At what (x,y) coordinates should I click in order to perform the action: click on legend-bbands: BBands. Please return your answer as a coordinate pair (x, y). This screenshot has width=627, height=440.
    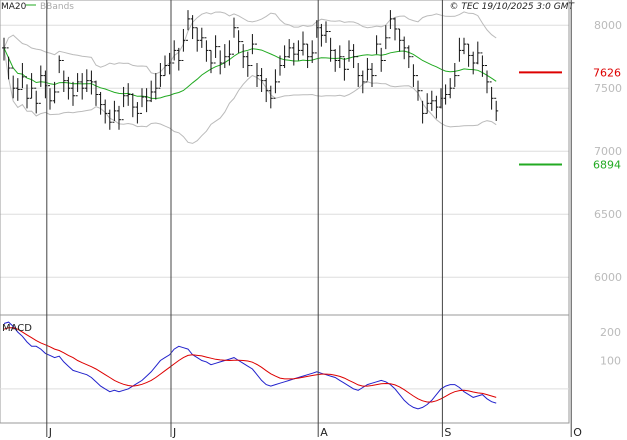
    Looking at the image, I should click on (57, 7).